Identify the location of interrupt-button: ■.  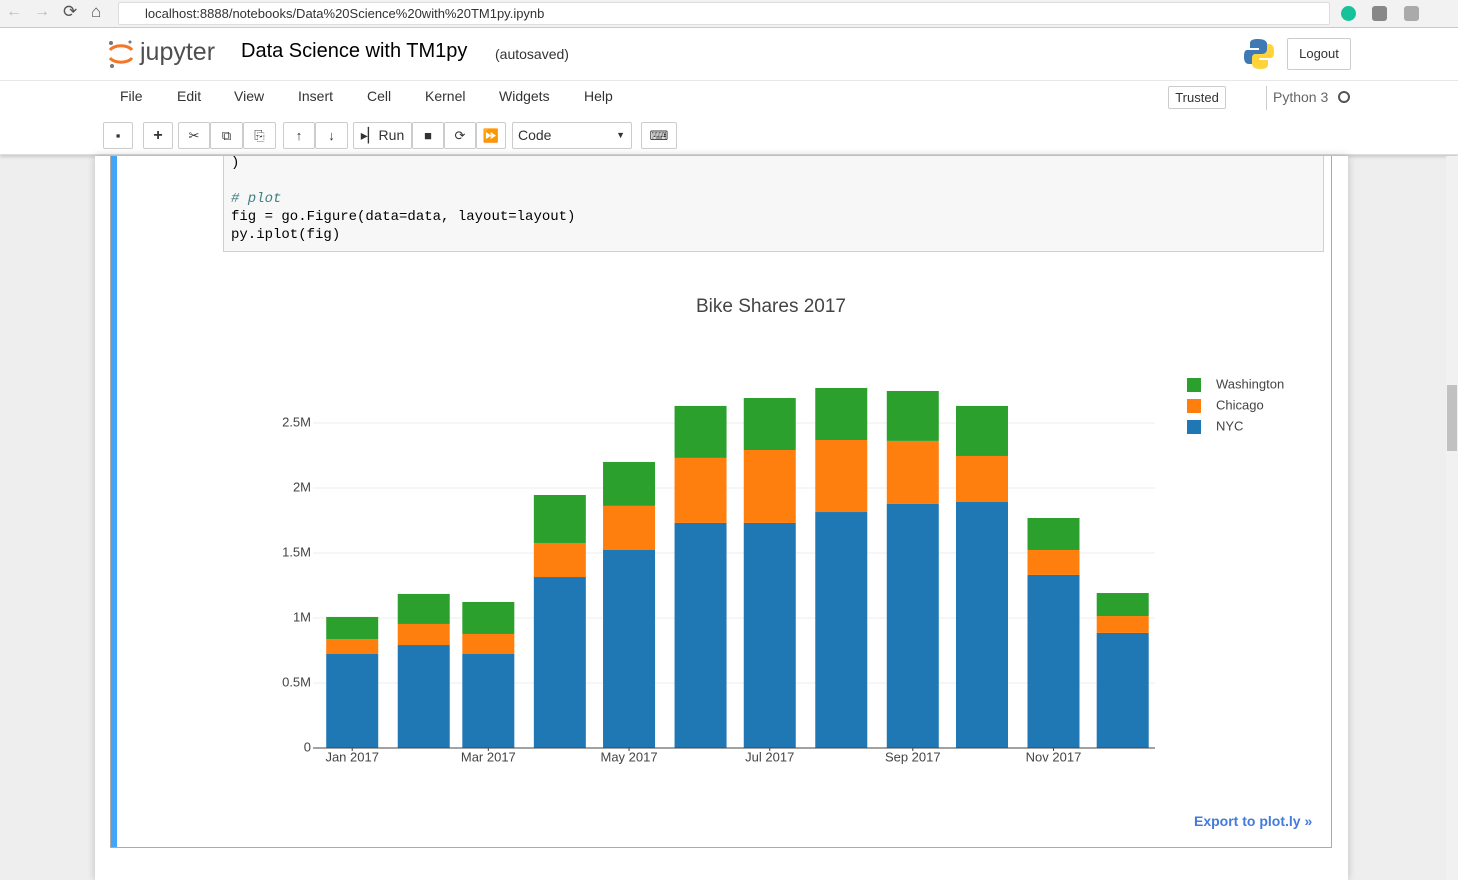
(428, 135).